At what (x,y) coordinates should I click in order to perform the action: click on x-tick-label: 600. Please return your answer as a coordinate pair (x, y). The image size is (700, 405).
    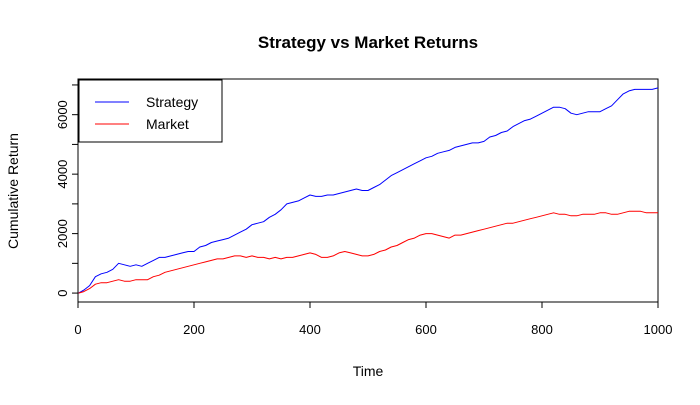
    Looking at the image, I should click on (426, 329).